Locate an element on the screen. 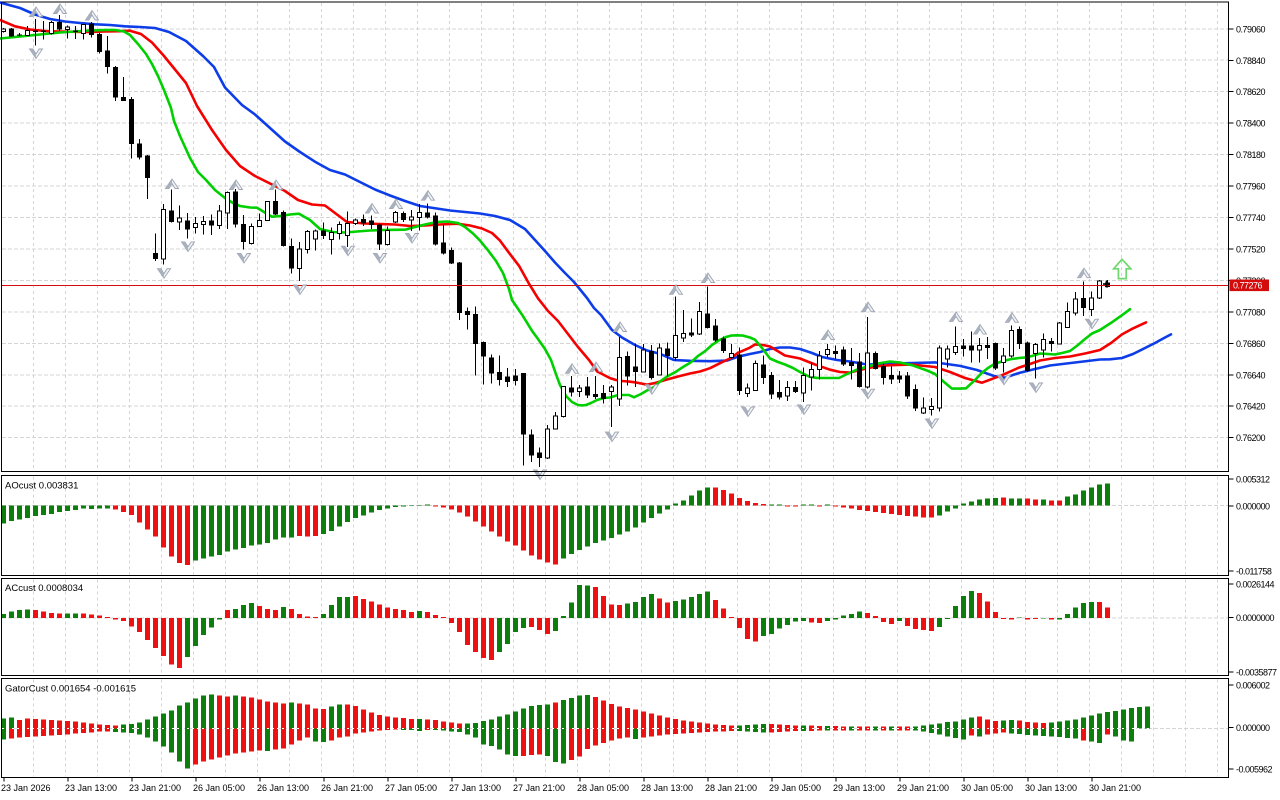 The height and width of the screenshot is (800, 1280). svg-text: 0.77276 is located at coordinates (1248, 286).